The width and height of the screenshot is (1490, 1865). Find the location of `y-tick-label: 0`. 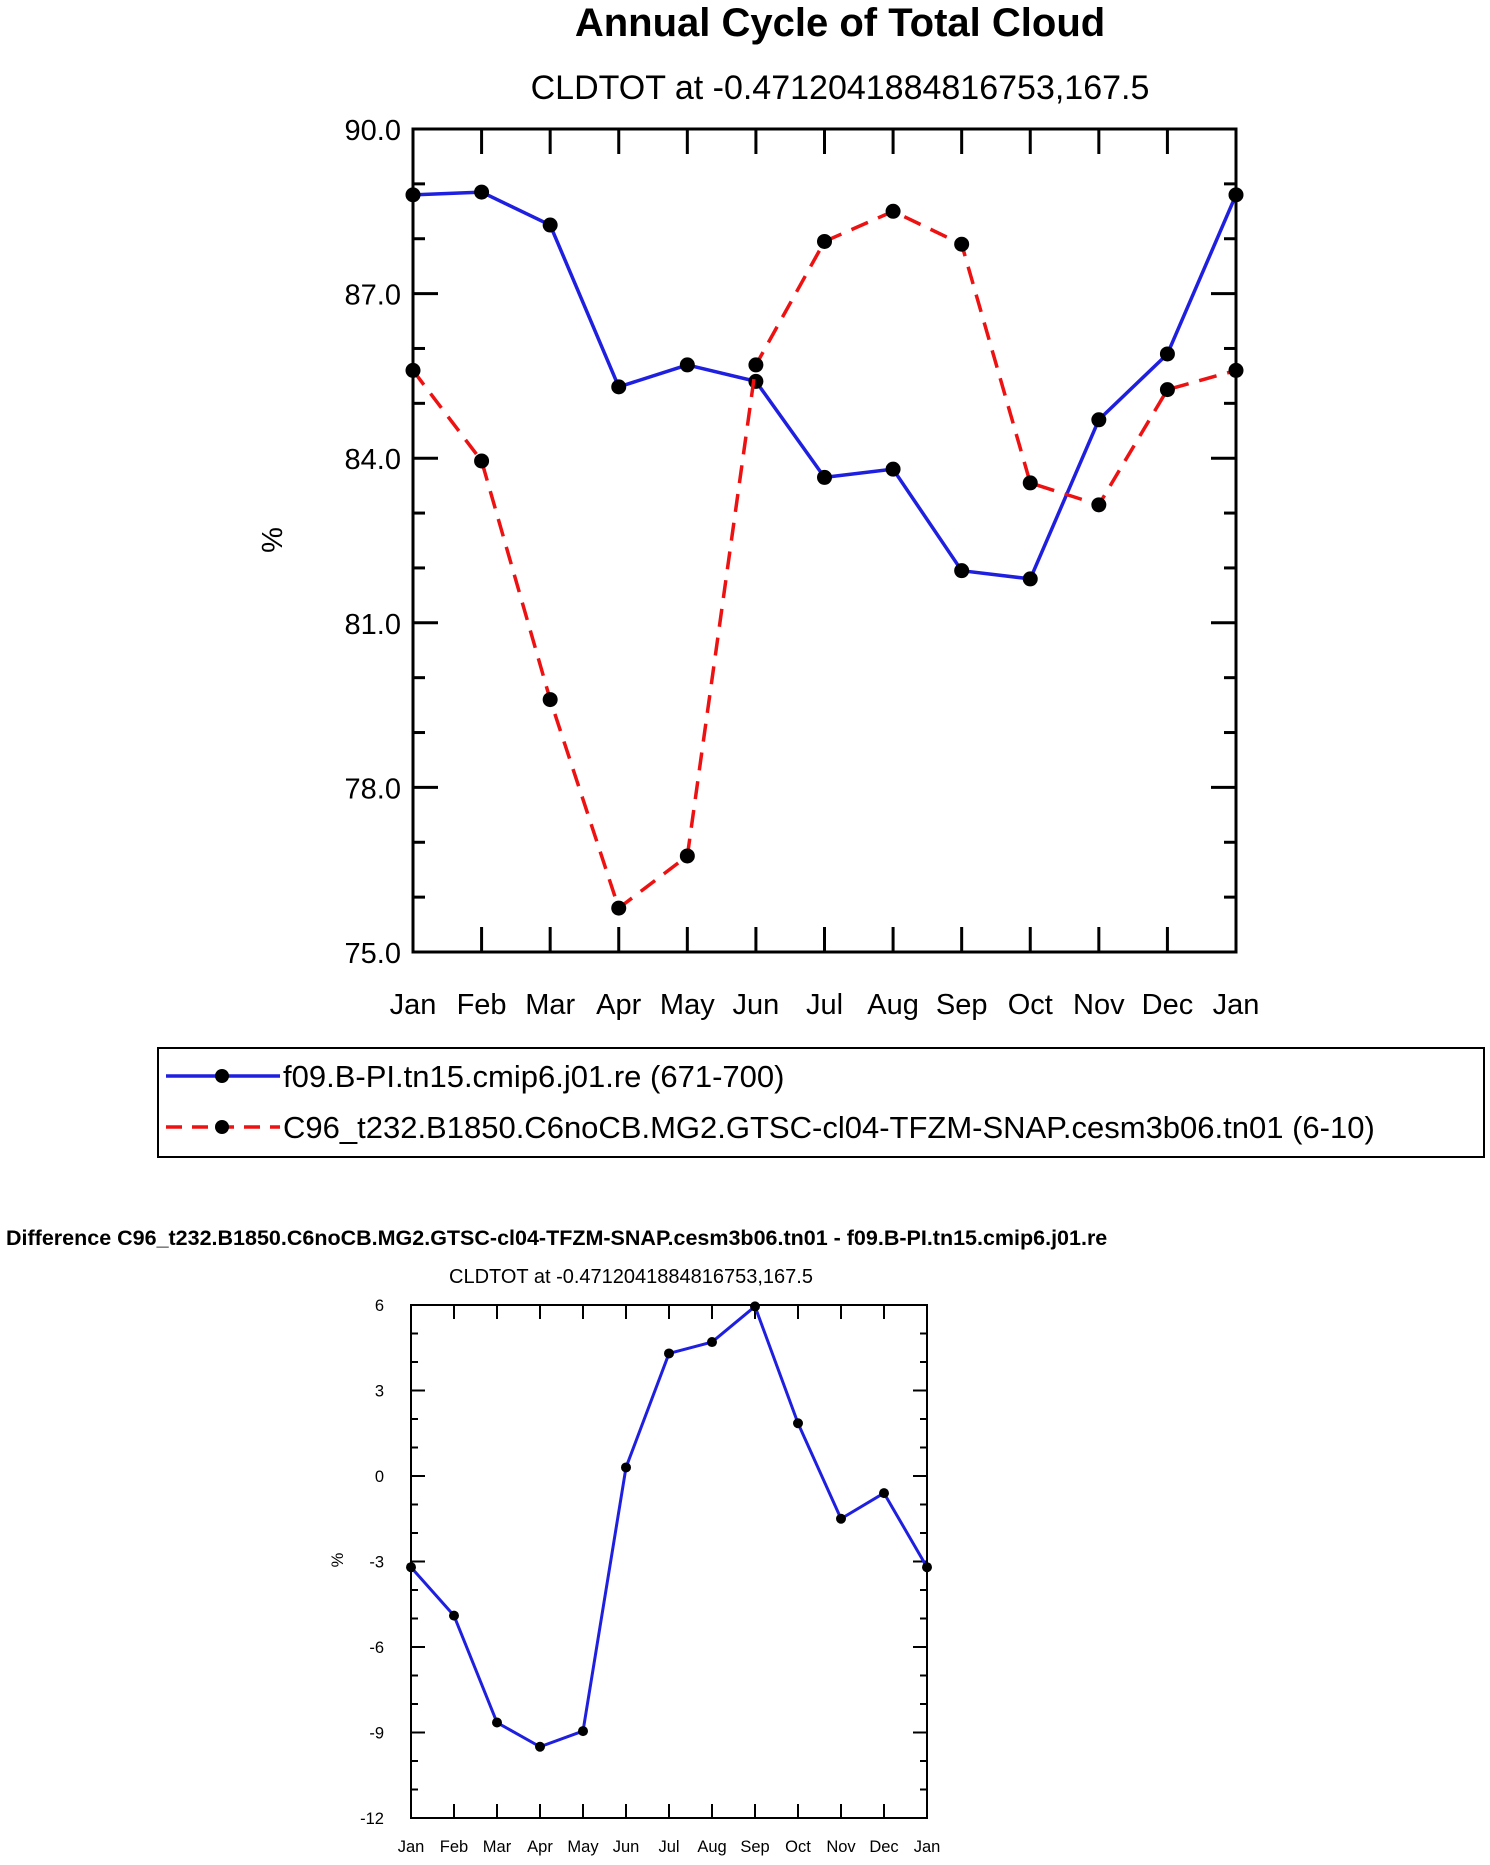

y-tick-label: 0 is located at coordinates (379, 1477).